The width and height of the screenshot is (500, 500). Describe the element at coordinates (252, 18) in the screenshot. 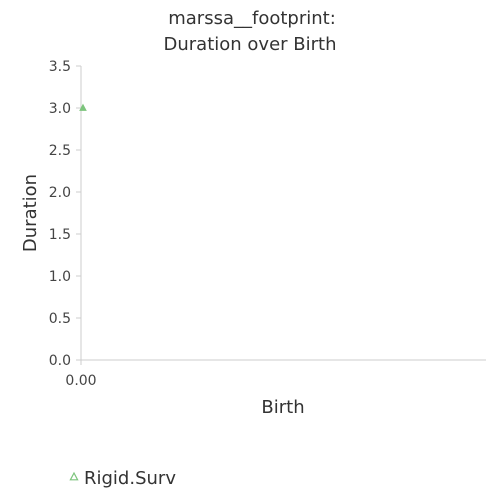

I see `chart-title-line-1: marssa__footprint:` at that location.